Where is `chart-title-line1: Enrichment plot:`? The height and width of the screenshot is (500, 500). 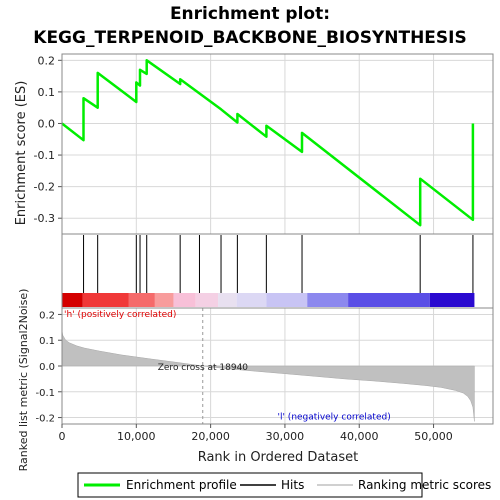 chart-title-line1: Enrichment plot: is located at coordinates (250, 14).